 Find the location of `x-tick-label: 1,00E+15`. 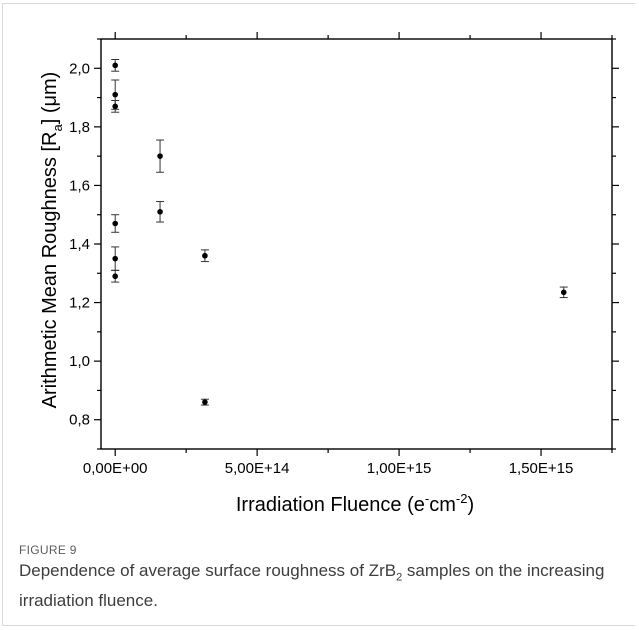

x-tick-label: 1,00E+15 is located at coordinates (399, 468).